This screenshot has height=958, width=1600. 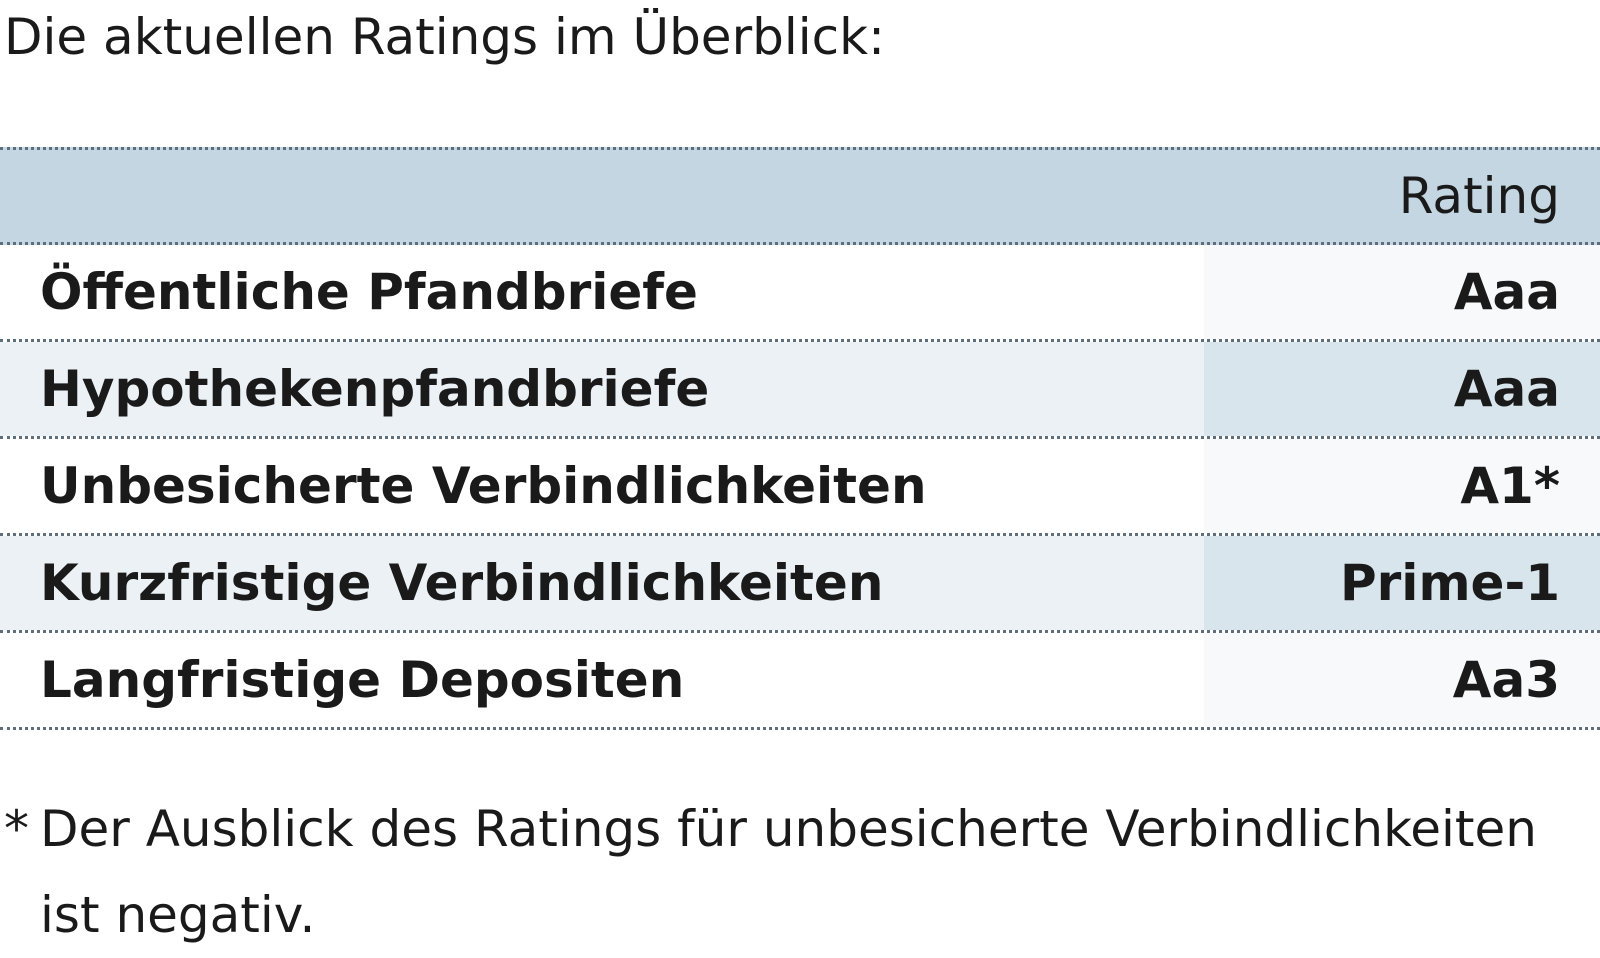 What do you see at coordinates (369, 292) in the screenshot?
I see `row-label: Öffentliche Pfandbriefe` at bounding box center [369, 292].